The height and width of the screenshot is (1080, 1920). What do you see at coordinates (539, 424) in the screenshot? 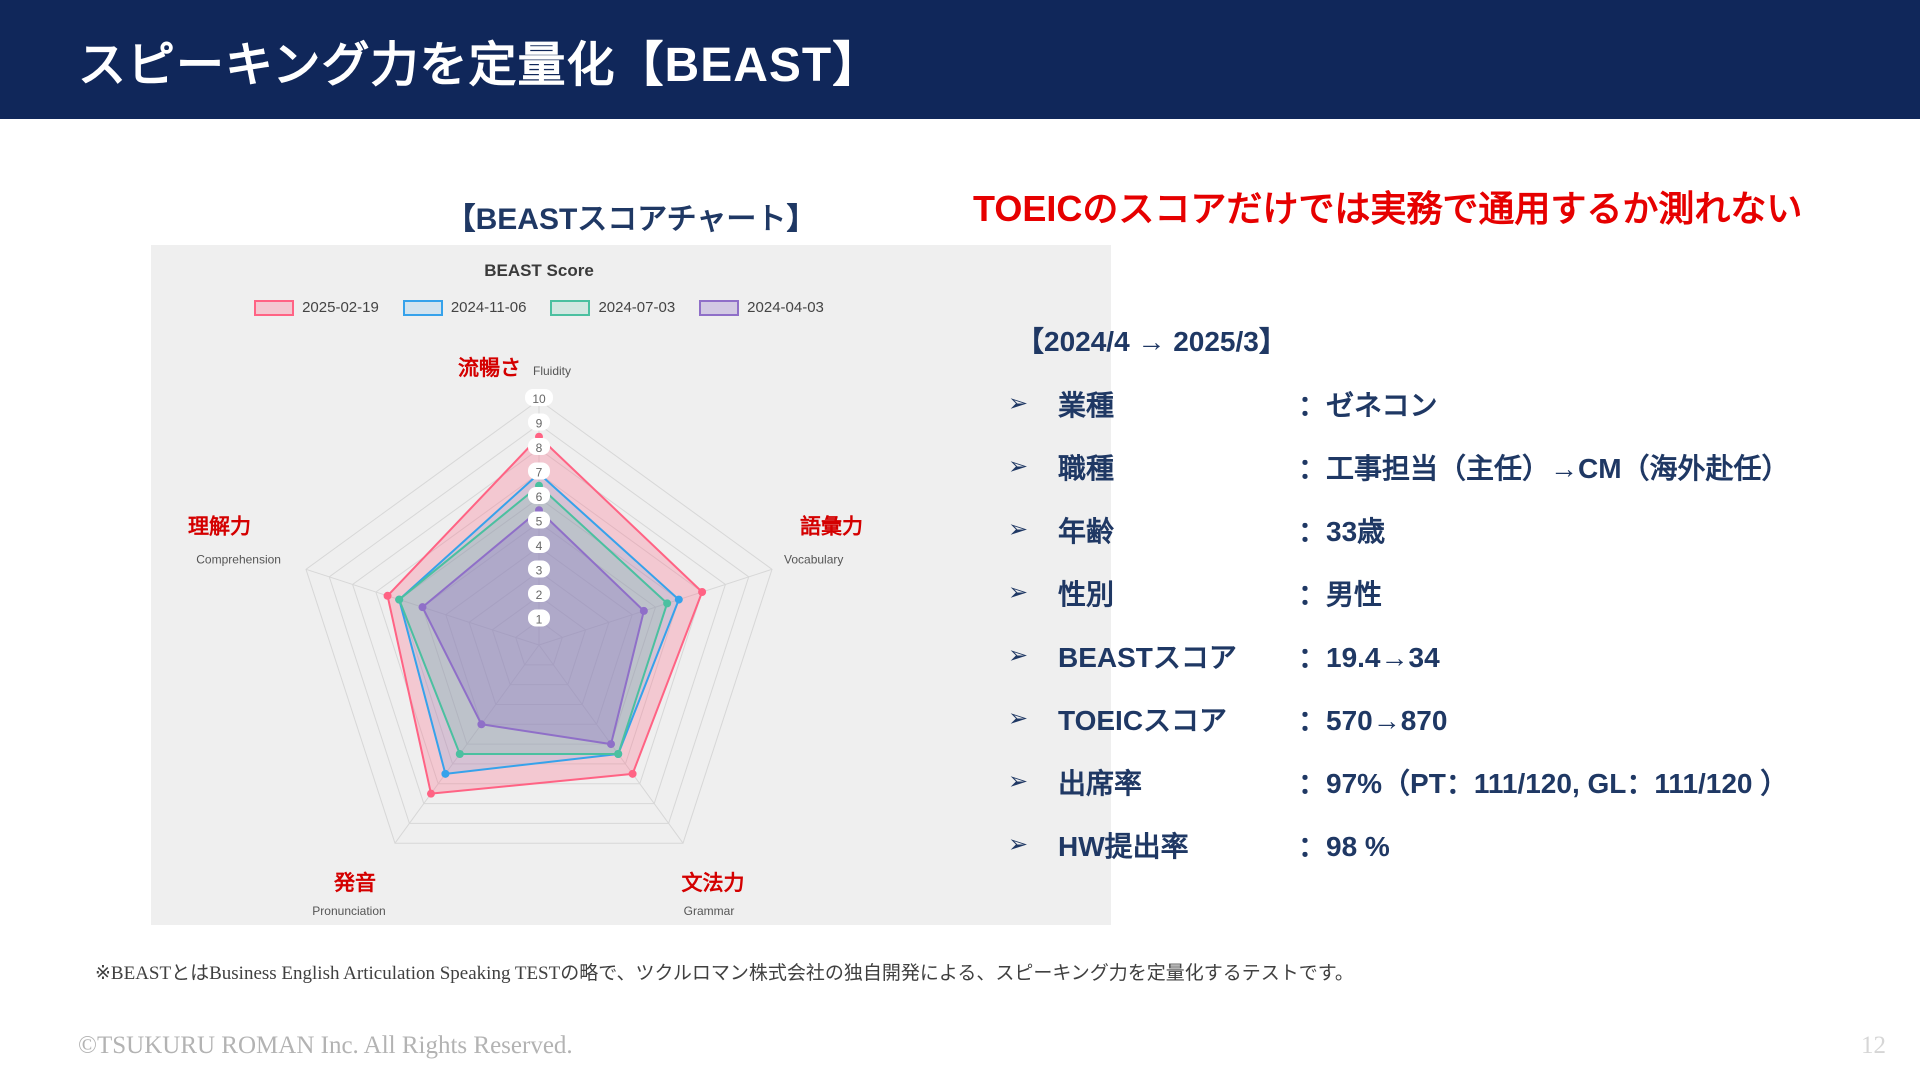
I see `svg-text: 9` at bounding box center [539, 424].